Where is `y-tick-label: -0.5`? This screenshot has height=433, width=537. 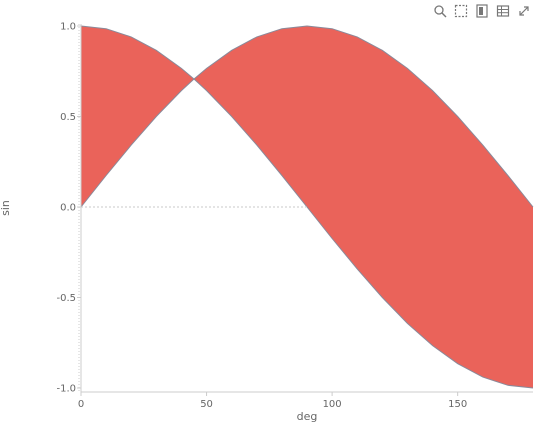 y-tick-label: -0.5 is located at coordinates (66, 298).